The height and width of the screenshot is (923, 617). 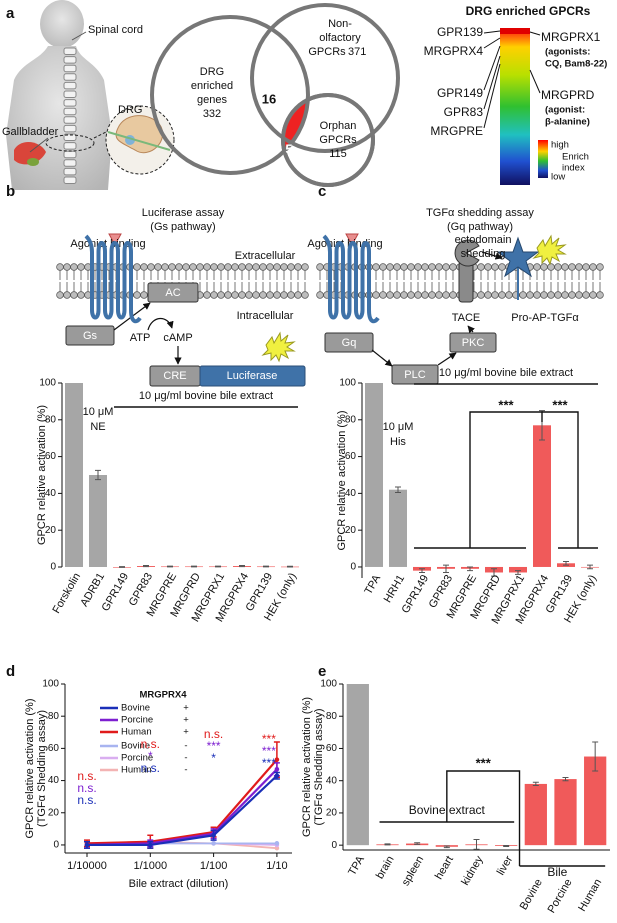 I want to click on x-tick-label: spleen, so click(x=413, y=871).